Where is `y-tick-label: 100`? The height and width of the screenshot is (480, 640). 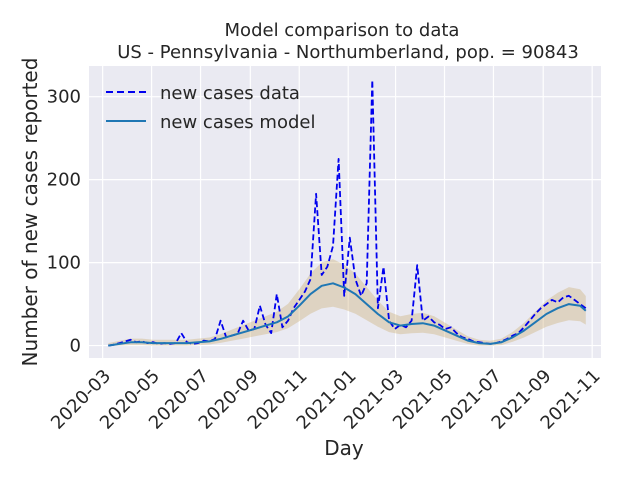 y-tick-label: 100 is located at coordinates (64, 263).